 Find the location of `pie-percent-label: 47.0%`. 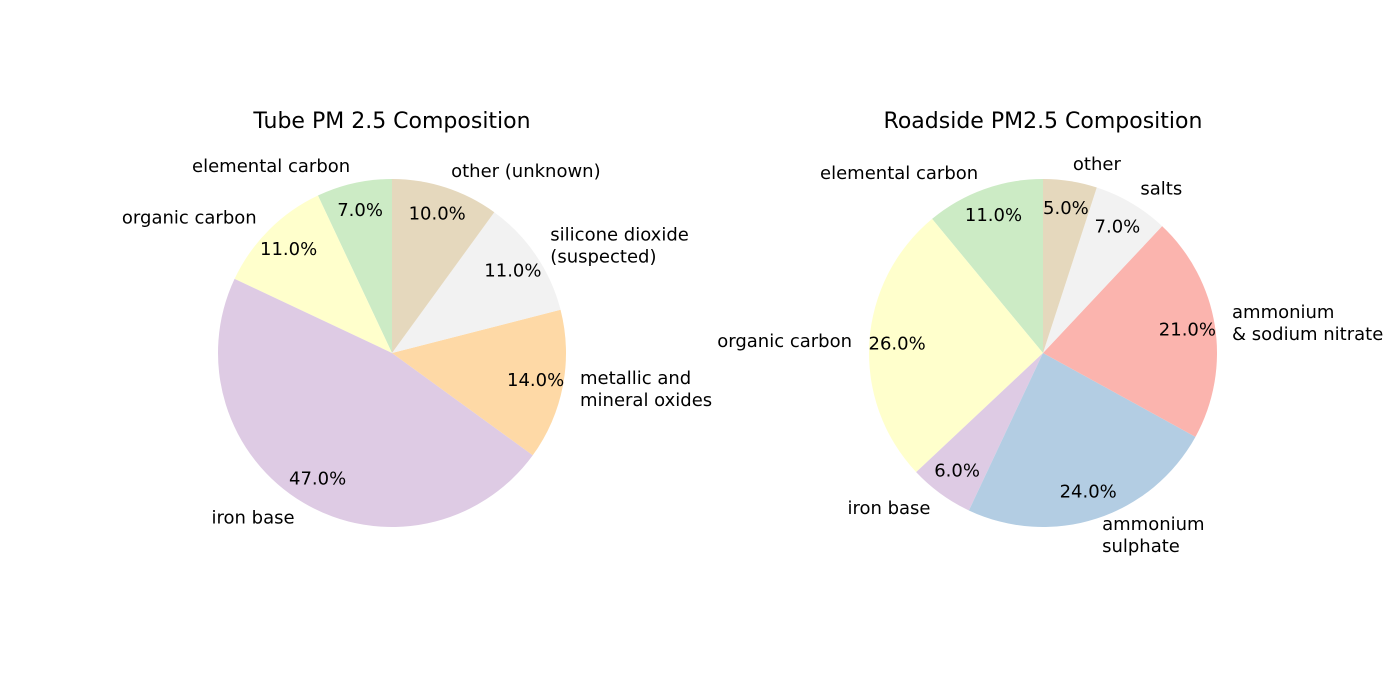

pie-percent-label: 47.0% is located at coordinates (317, 478).